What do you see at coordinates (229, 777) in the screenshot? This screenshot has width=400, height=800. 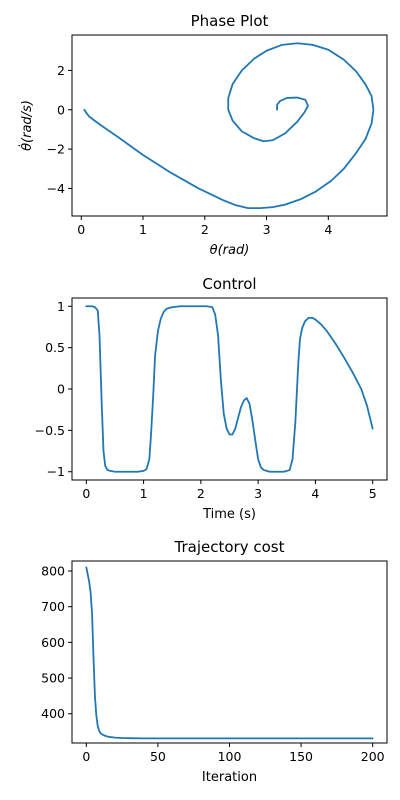 I see `trajectory-cost-xlabel: Iteration` at bounding box center [229, 777].